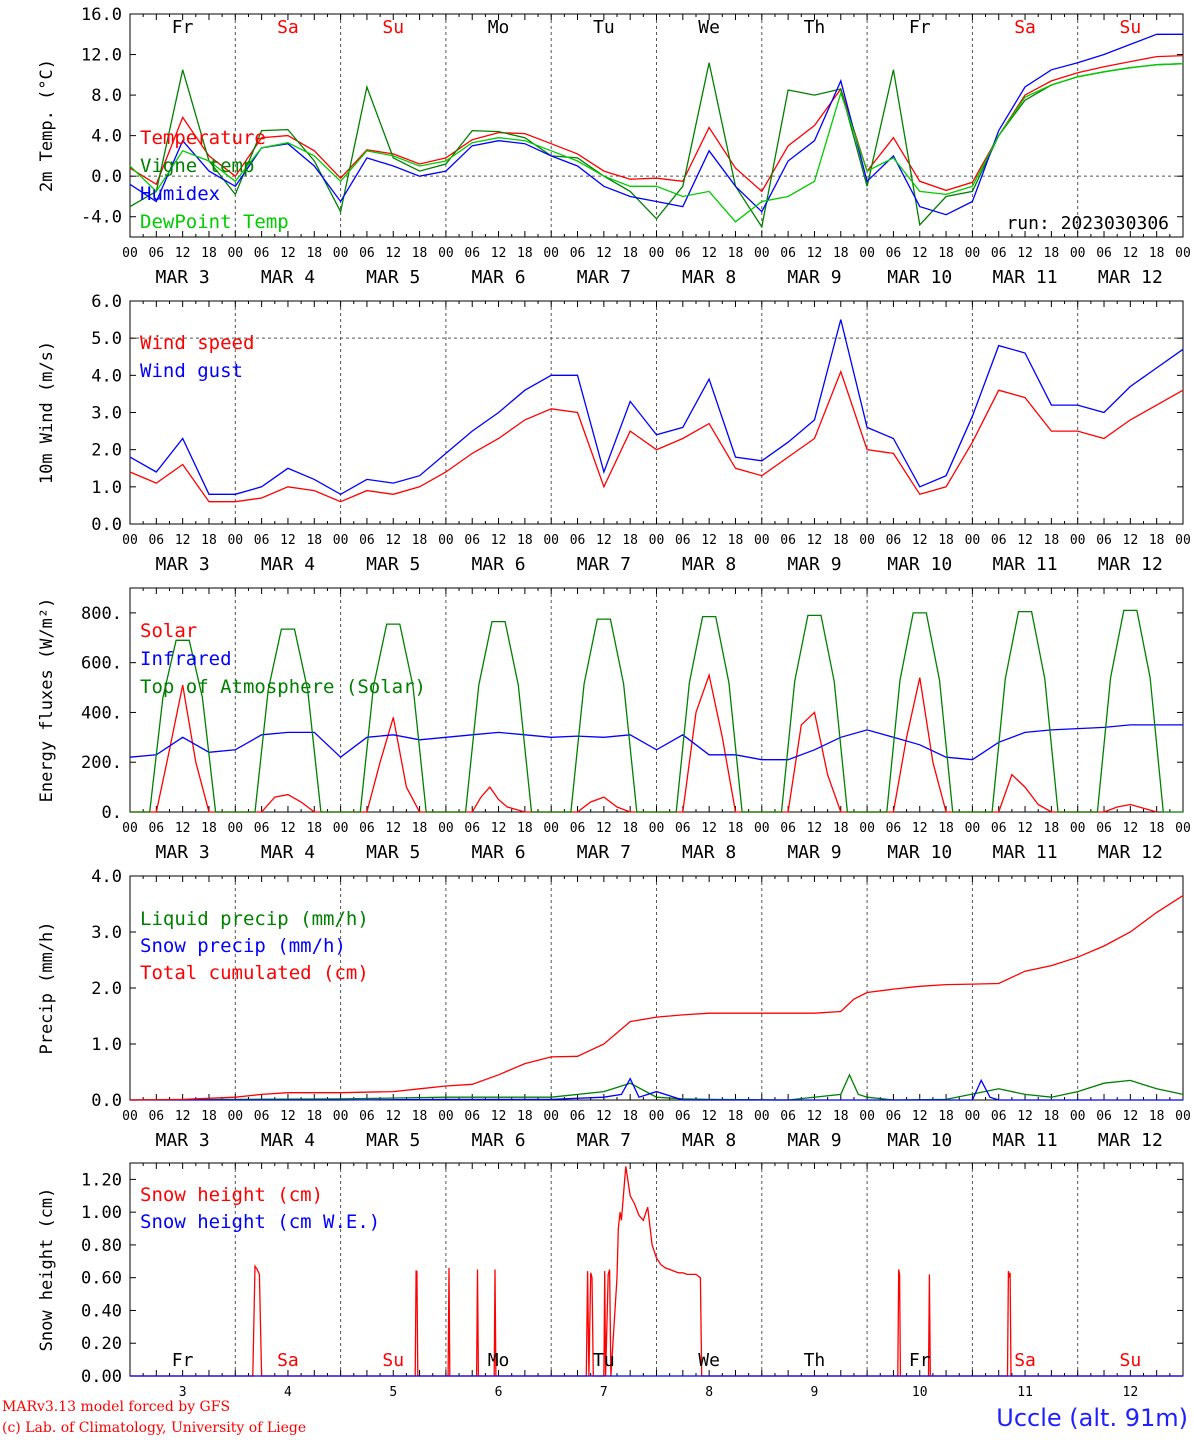  What do you see at coordinates (499, 1360) in the screenshot?
I see `weekday-label: Mo` at bounding box center [499, 1360].